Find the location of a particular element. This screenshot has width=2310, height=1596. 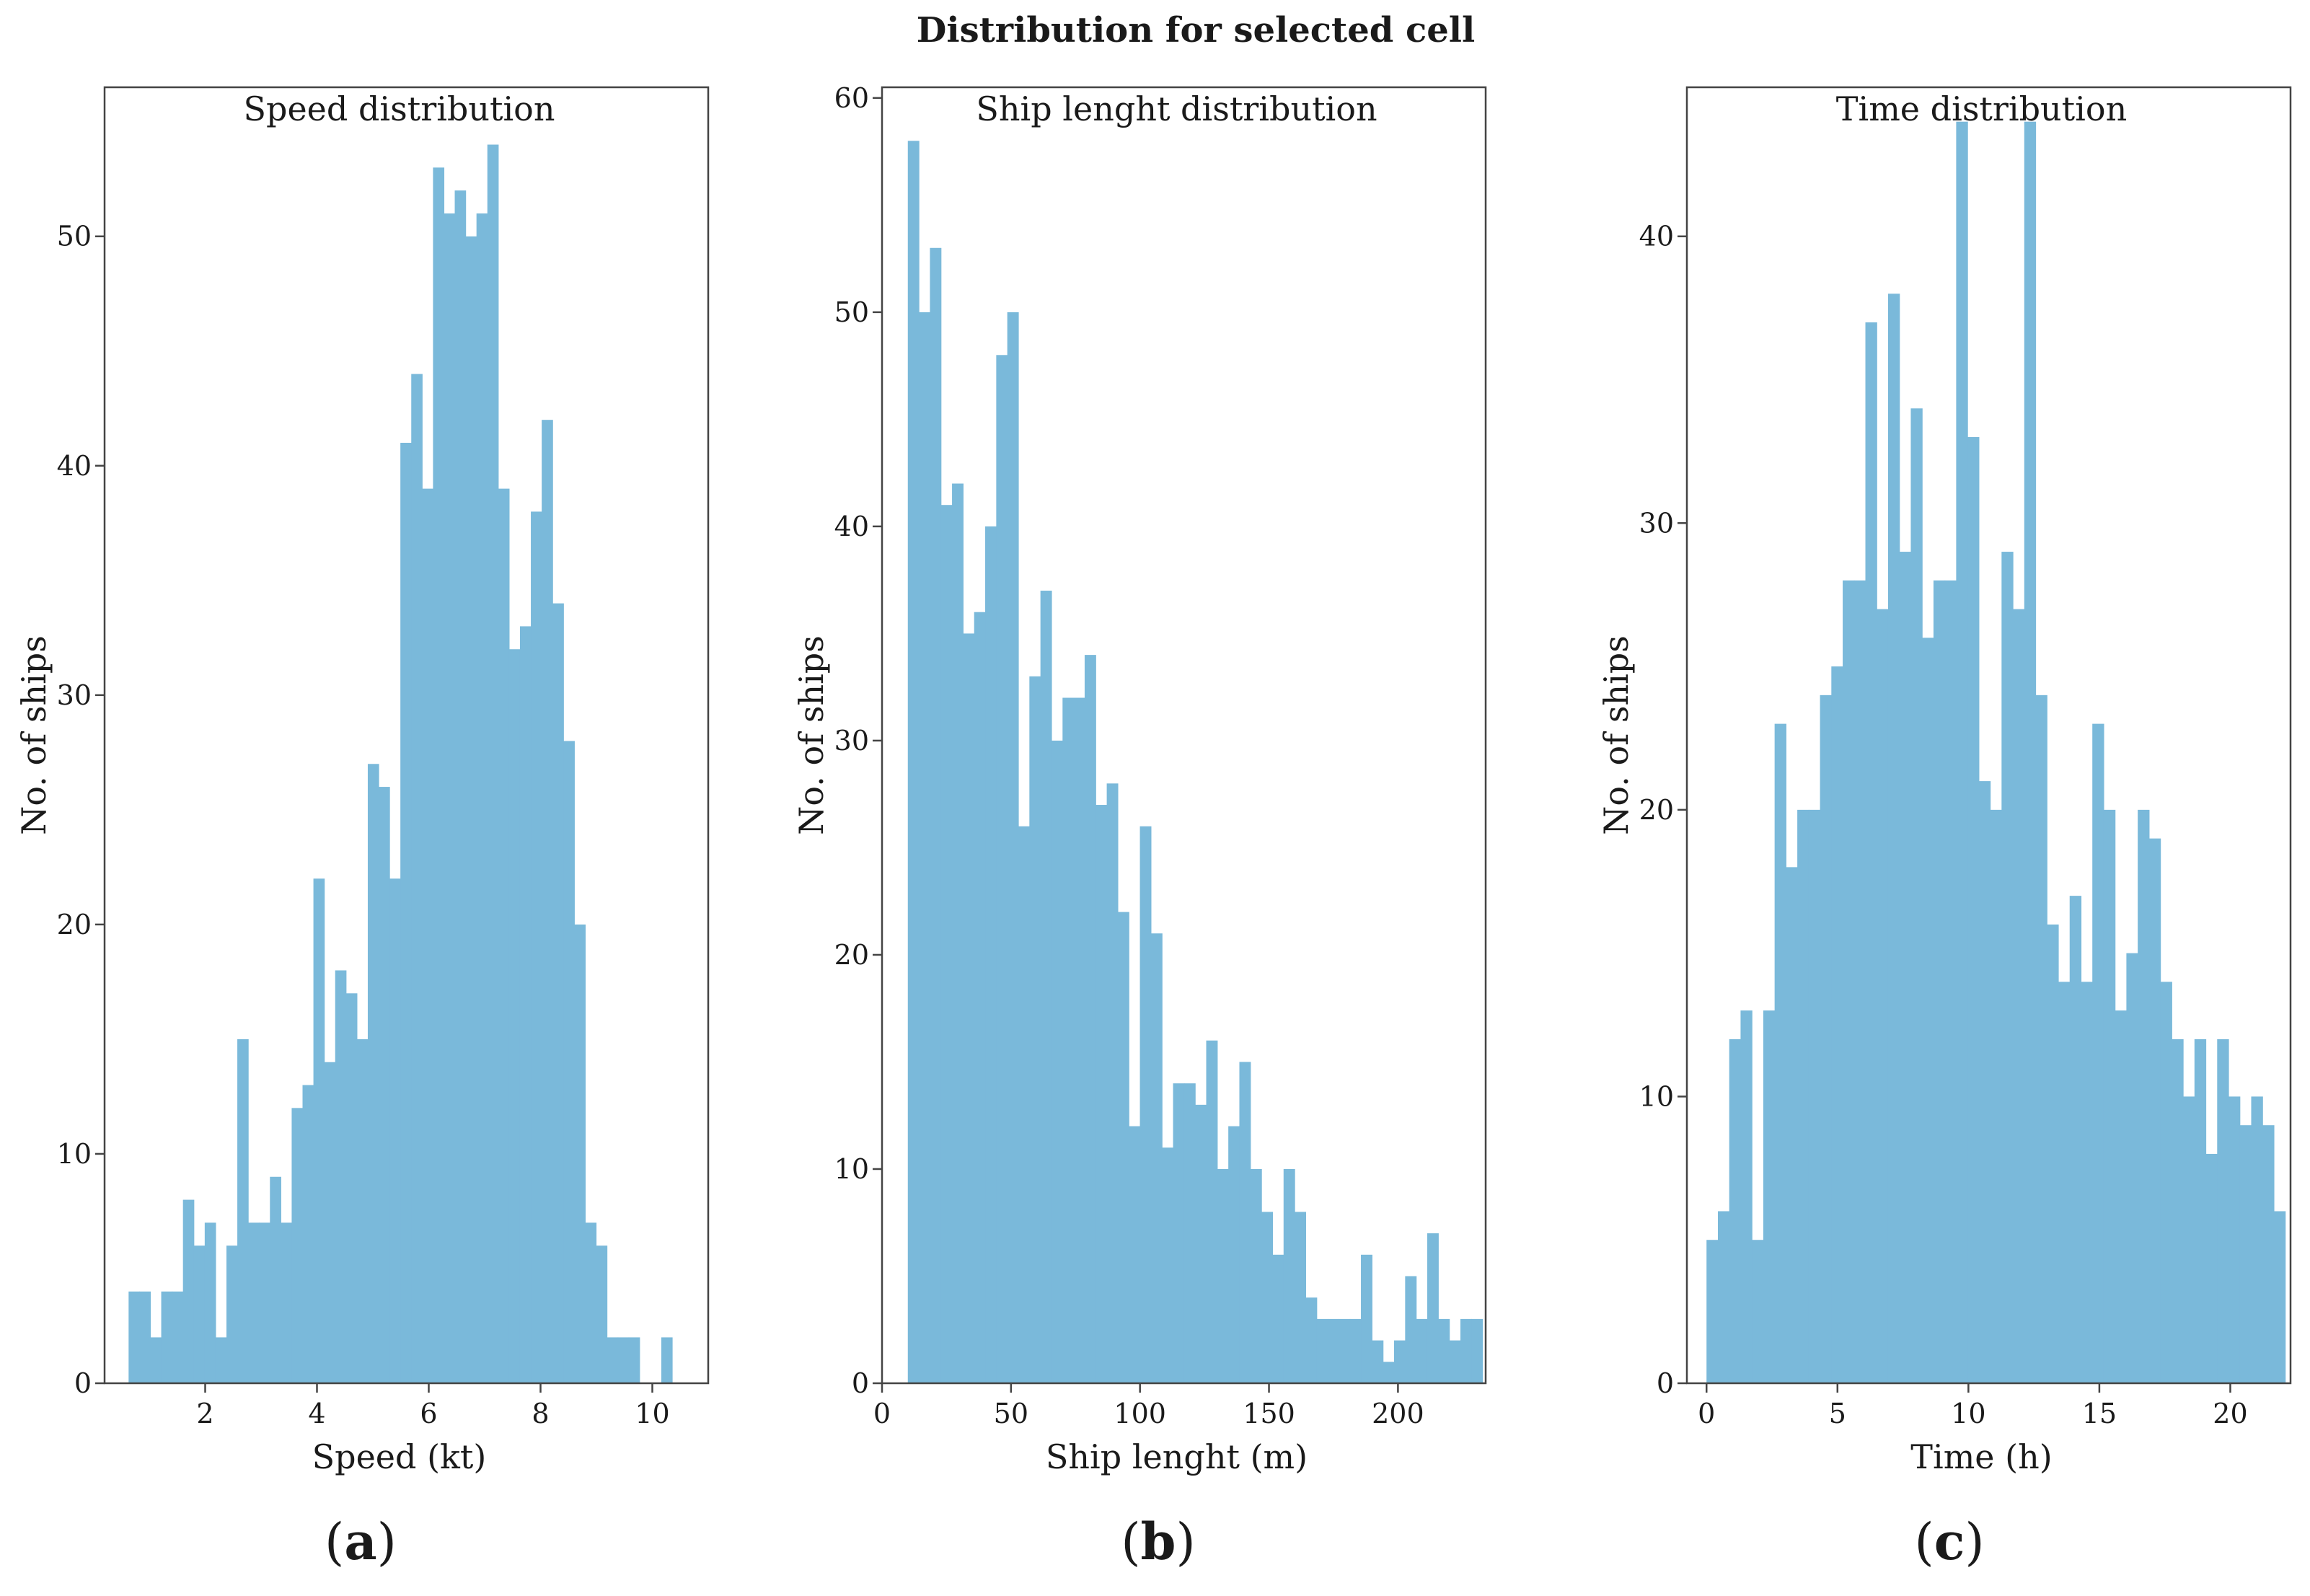

panel-title: Speed distribution is located at coordinates (399, 108).